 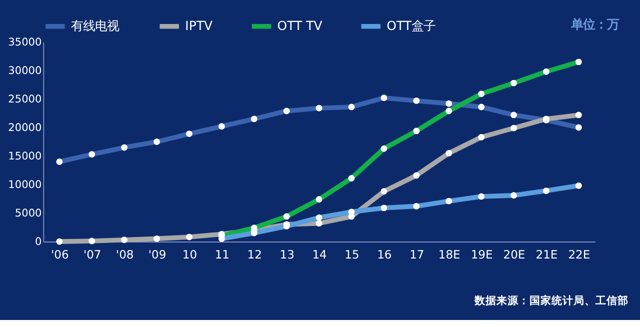 What do you see at coordinates (38, 242) in the screenshot?
I see `y-tick-label: 0` at bounding box center [38, 242].